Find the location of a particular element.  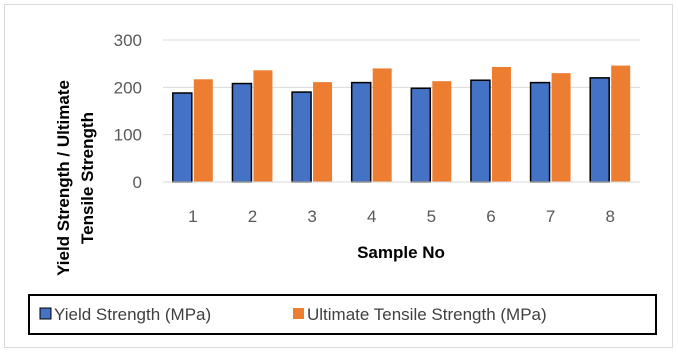

y-axis-tick-labels: 0 100 200 300 is located at coordinates (128, 111).